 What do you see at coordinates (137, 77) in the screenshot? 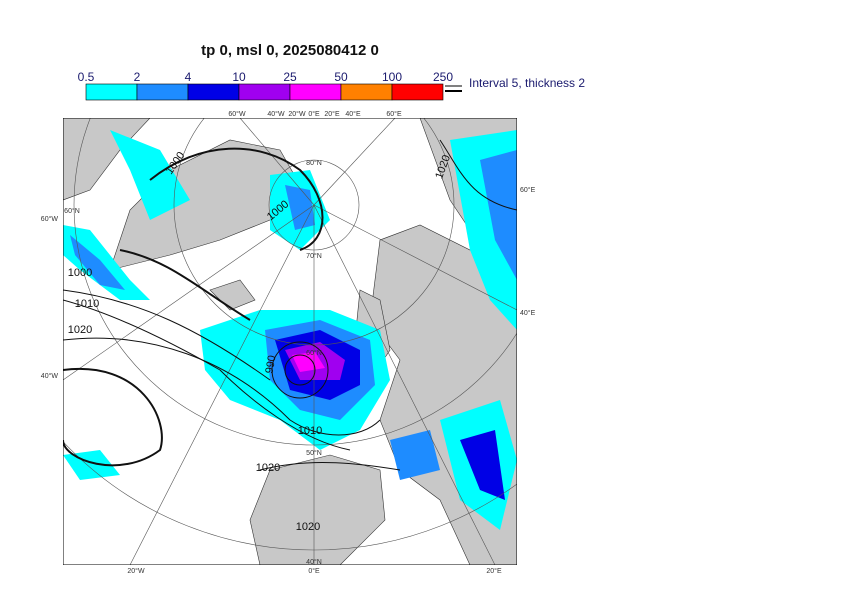
I see `colorbar-label: 2` at bounding box center [137, 77].